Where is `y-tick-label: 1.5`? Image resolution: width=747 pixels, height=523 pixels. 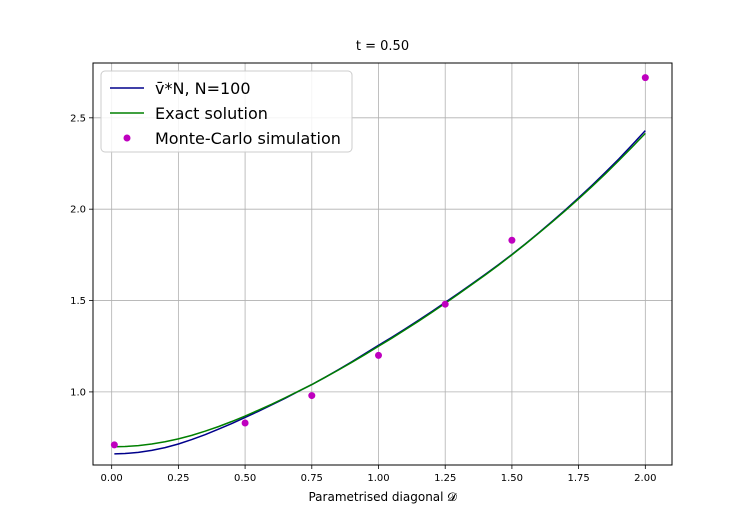 y-tick-label: 1.5 is located at coordinates (78, 301).